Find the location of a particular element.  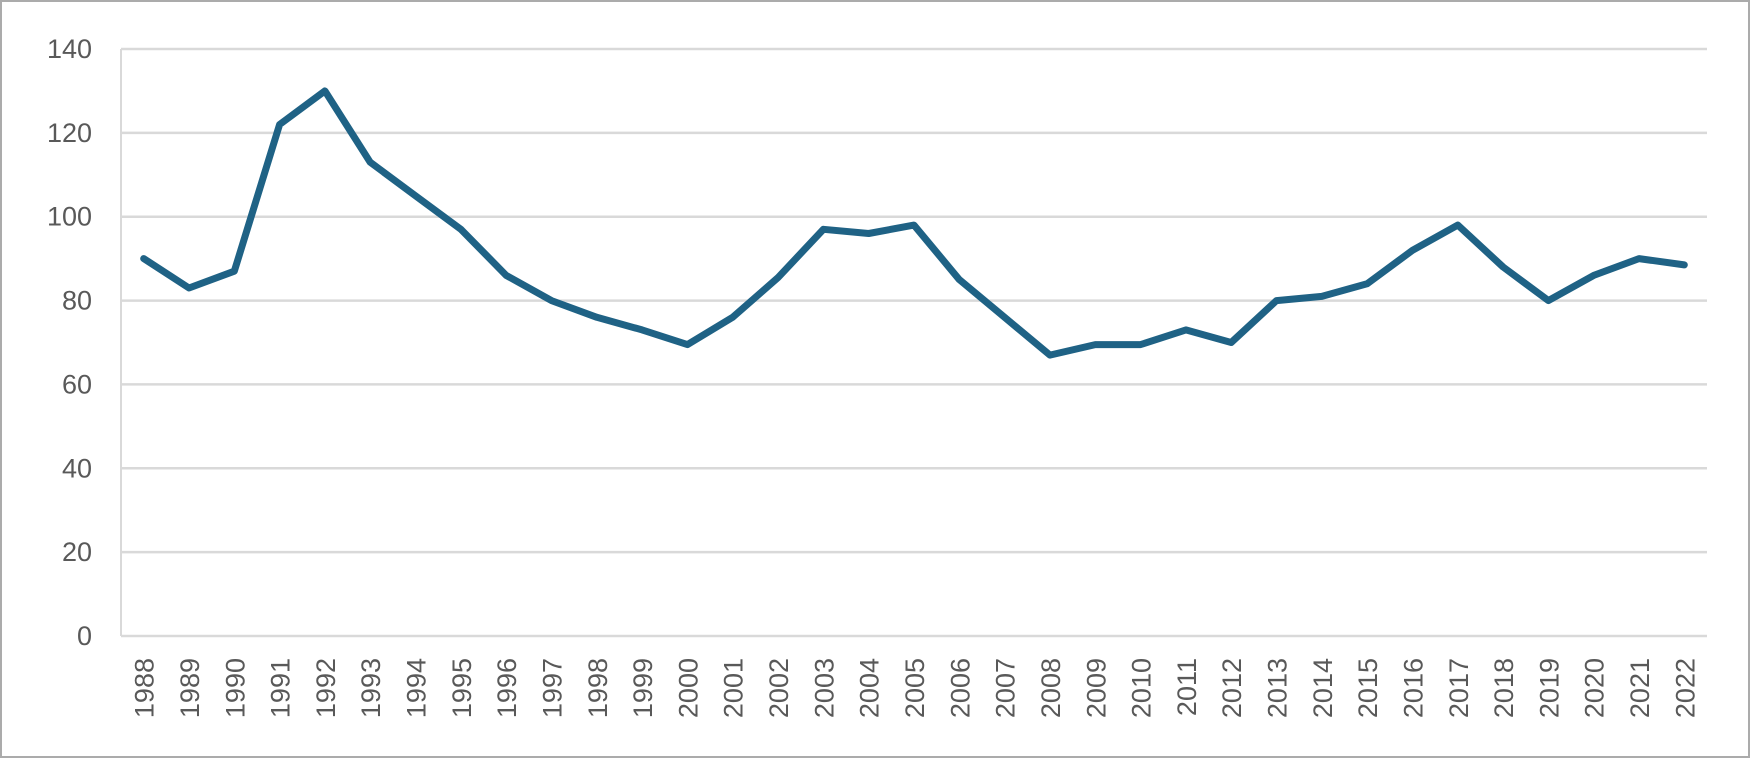

x-tick-label: 2003 is located at coordinates (824, 688).